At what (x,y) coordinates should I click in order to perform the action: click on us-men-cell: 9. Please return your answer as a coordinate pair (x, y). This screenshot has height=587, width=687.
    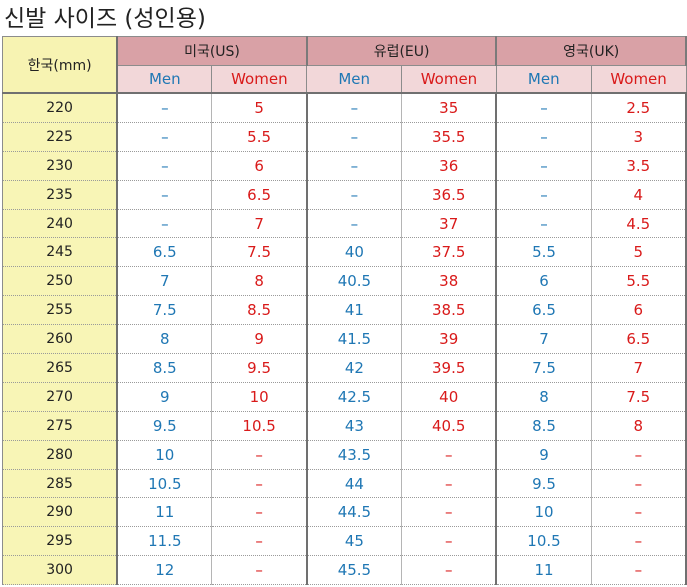
    Looking at the image, I should click on (165, 397).